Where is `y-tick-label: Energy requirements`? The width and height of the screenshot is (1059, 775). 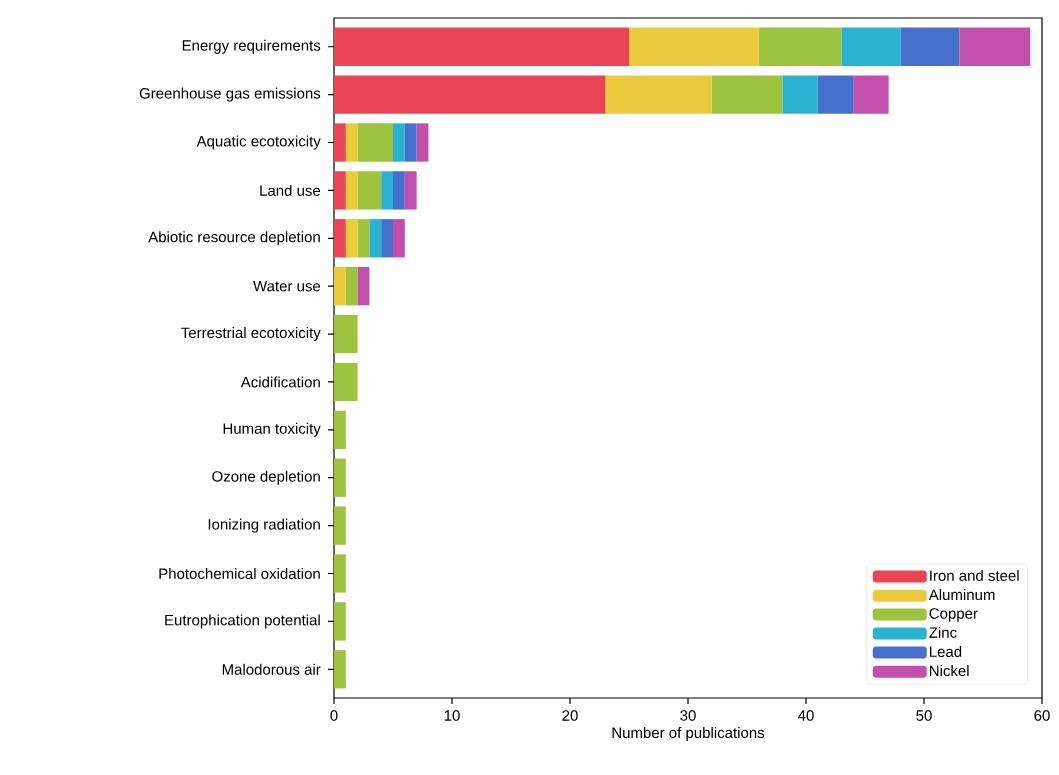 y-tick-label: Energy requirements is located at coordinates (251, 46).